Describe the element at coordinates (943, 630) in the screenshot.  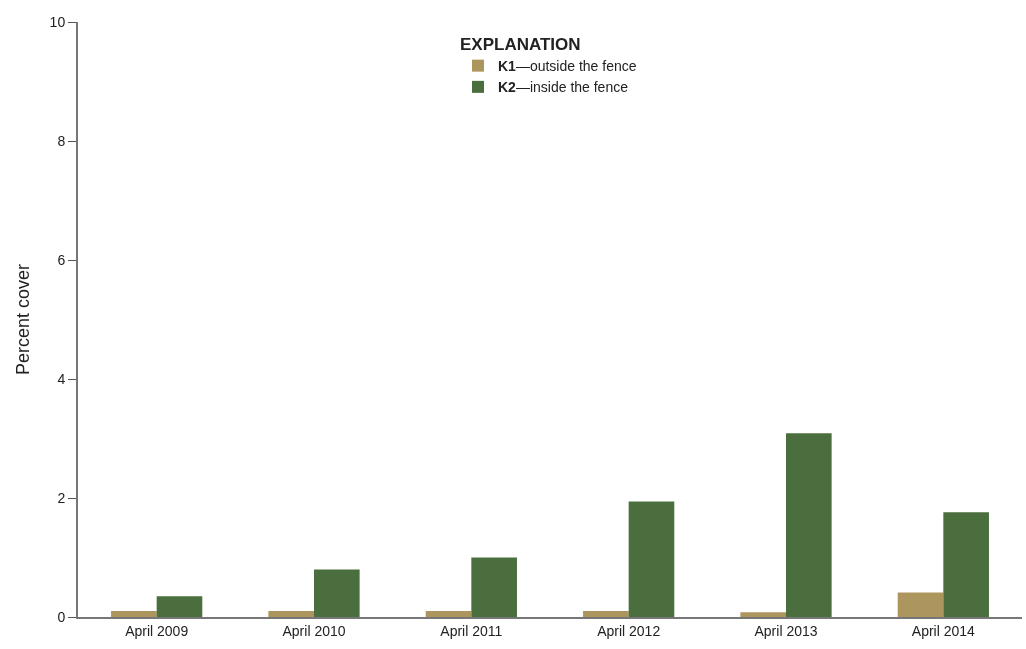
I see `x-tick-label: April 2014` at that location.